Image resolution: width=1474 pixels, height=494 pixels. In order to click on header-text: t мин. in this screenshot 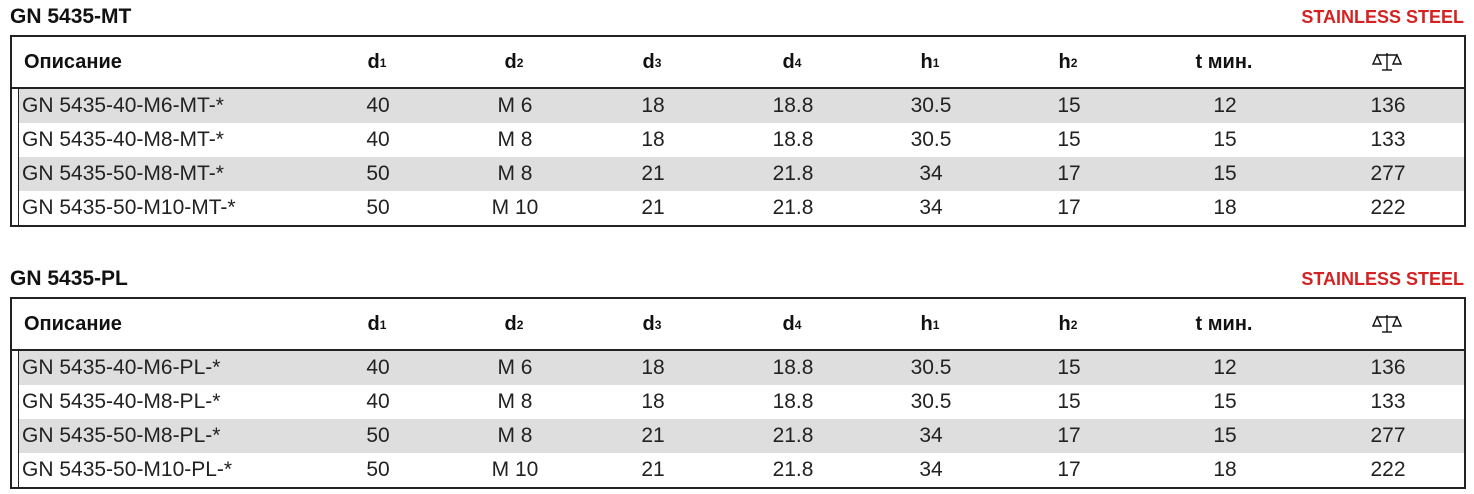, I will do `click(1224, 323)`.